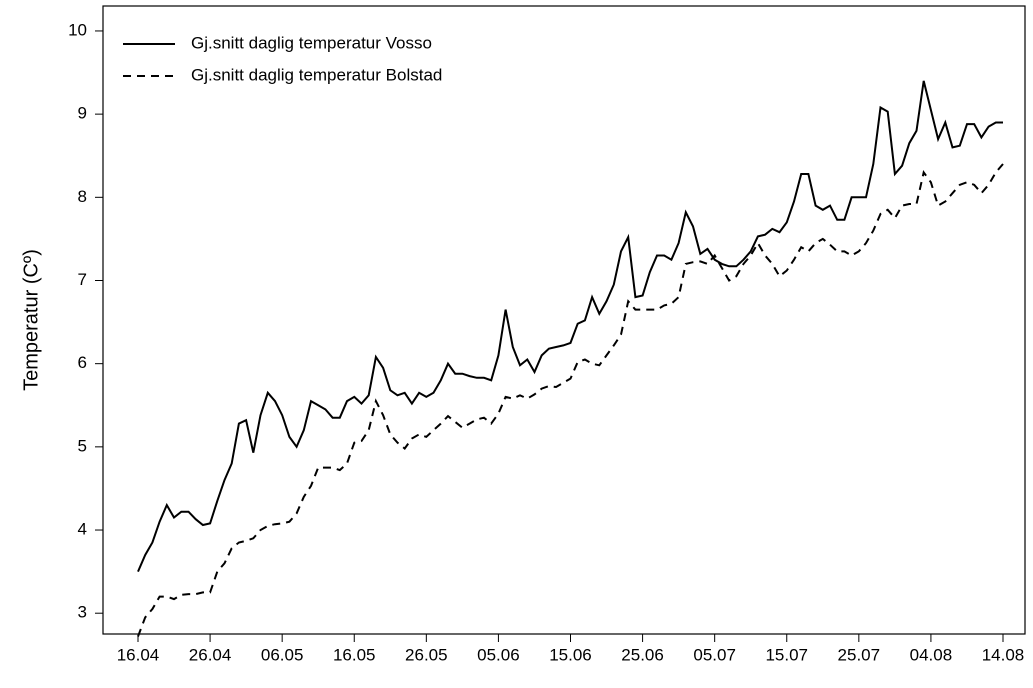 The width and height of the screenshot is (1033, 688). Describe the element at coordinates (77, 29) in the screenshot. I see `y-tick-label: 10` at that location.